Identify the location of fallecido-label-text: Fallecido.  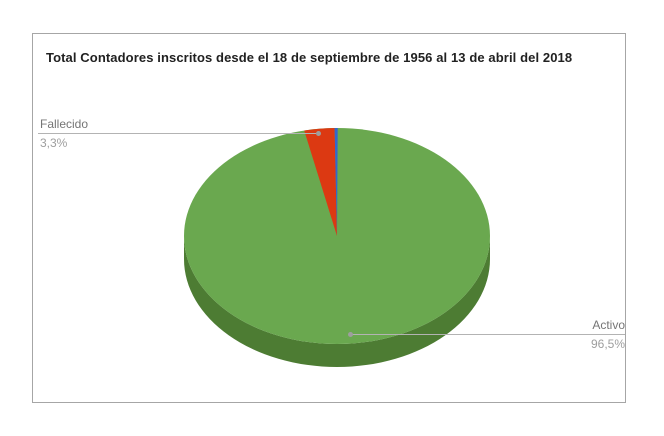
(64, 124).